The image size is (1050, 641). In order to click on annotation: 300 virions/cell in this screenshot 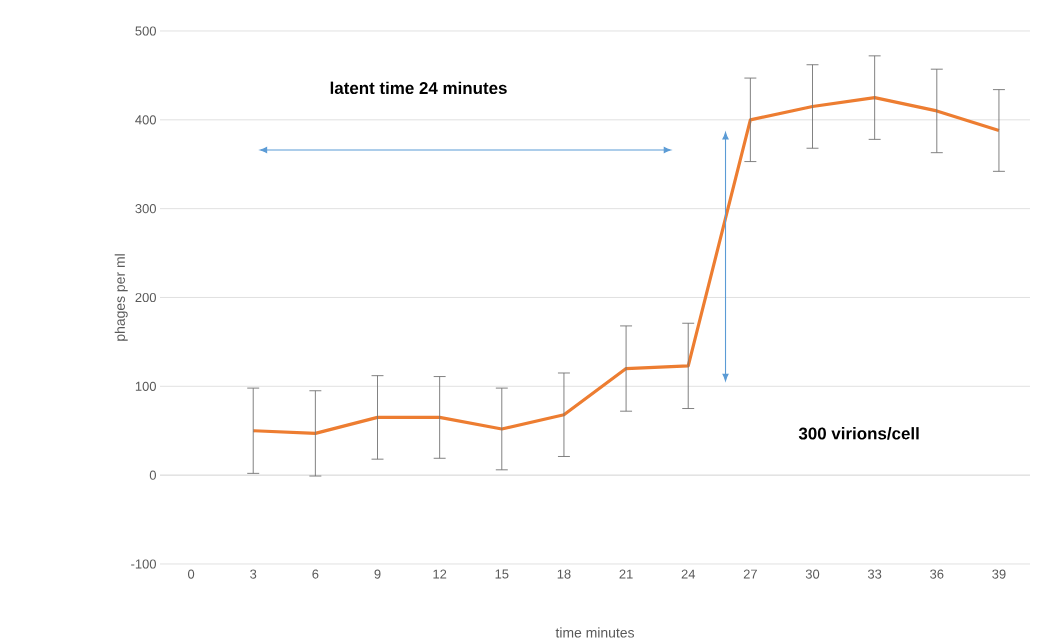, I will do `click(858, 433)`.